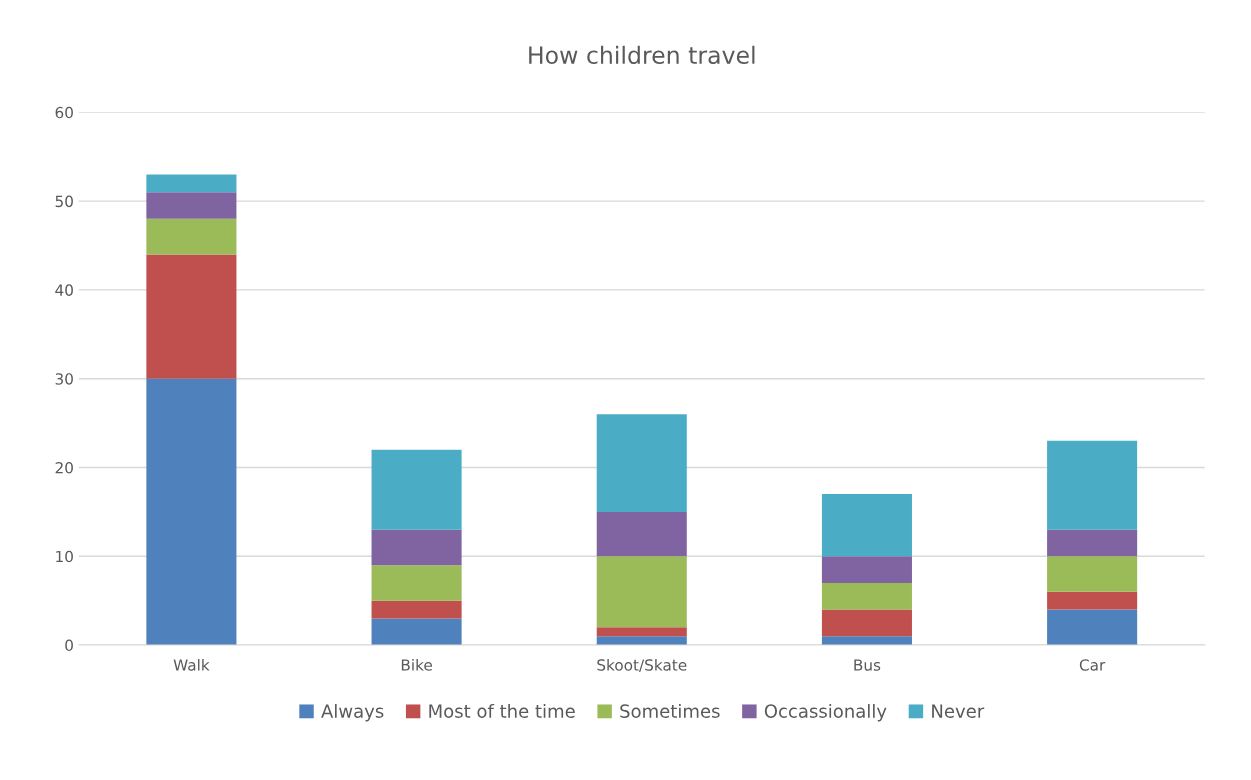 The image size is (1251, 780). Describe the element at coordinates (1092, 665) in the screenshot. I see `x-tick-label: Car` at that location.